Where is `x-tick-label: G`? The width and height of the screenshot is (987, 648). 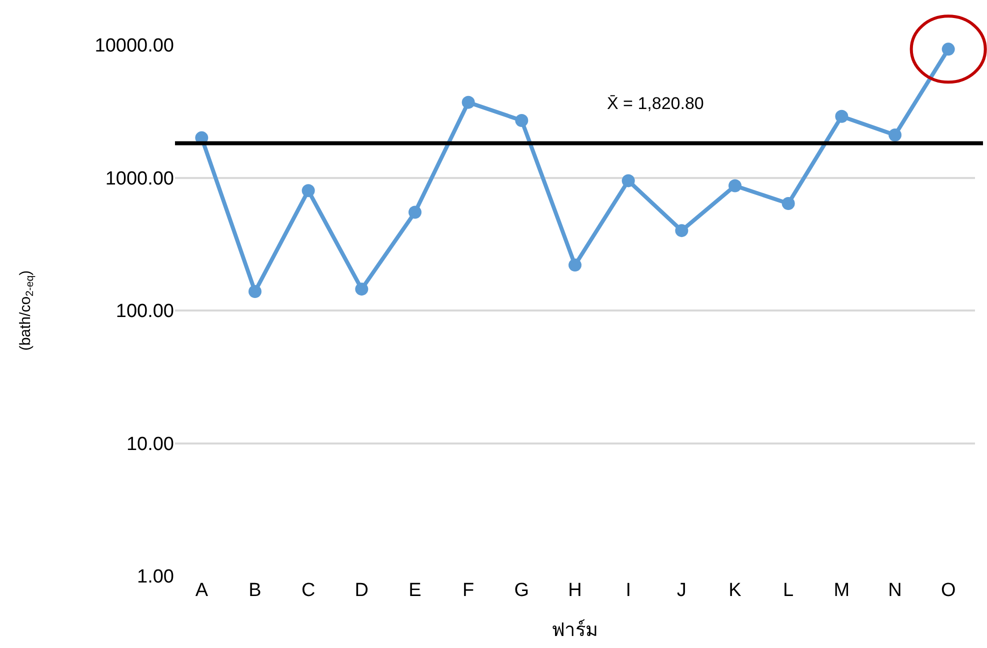
x-tick-label: G is located at coordinates (522, 590).